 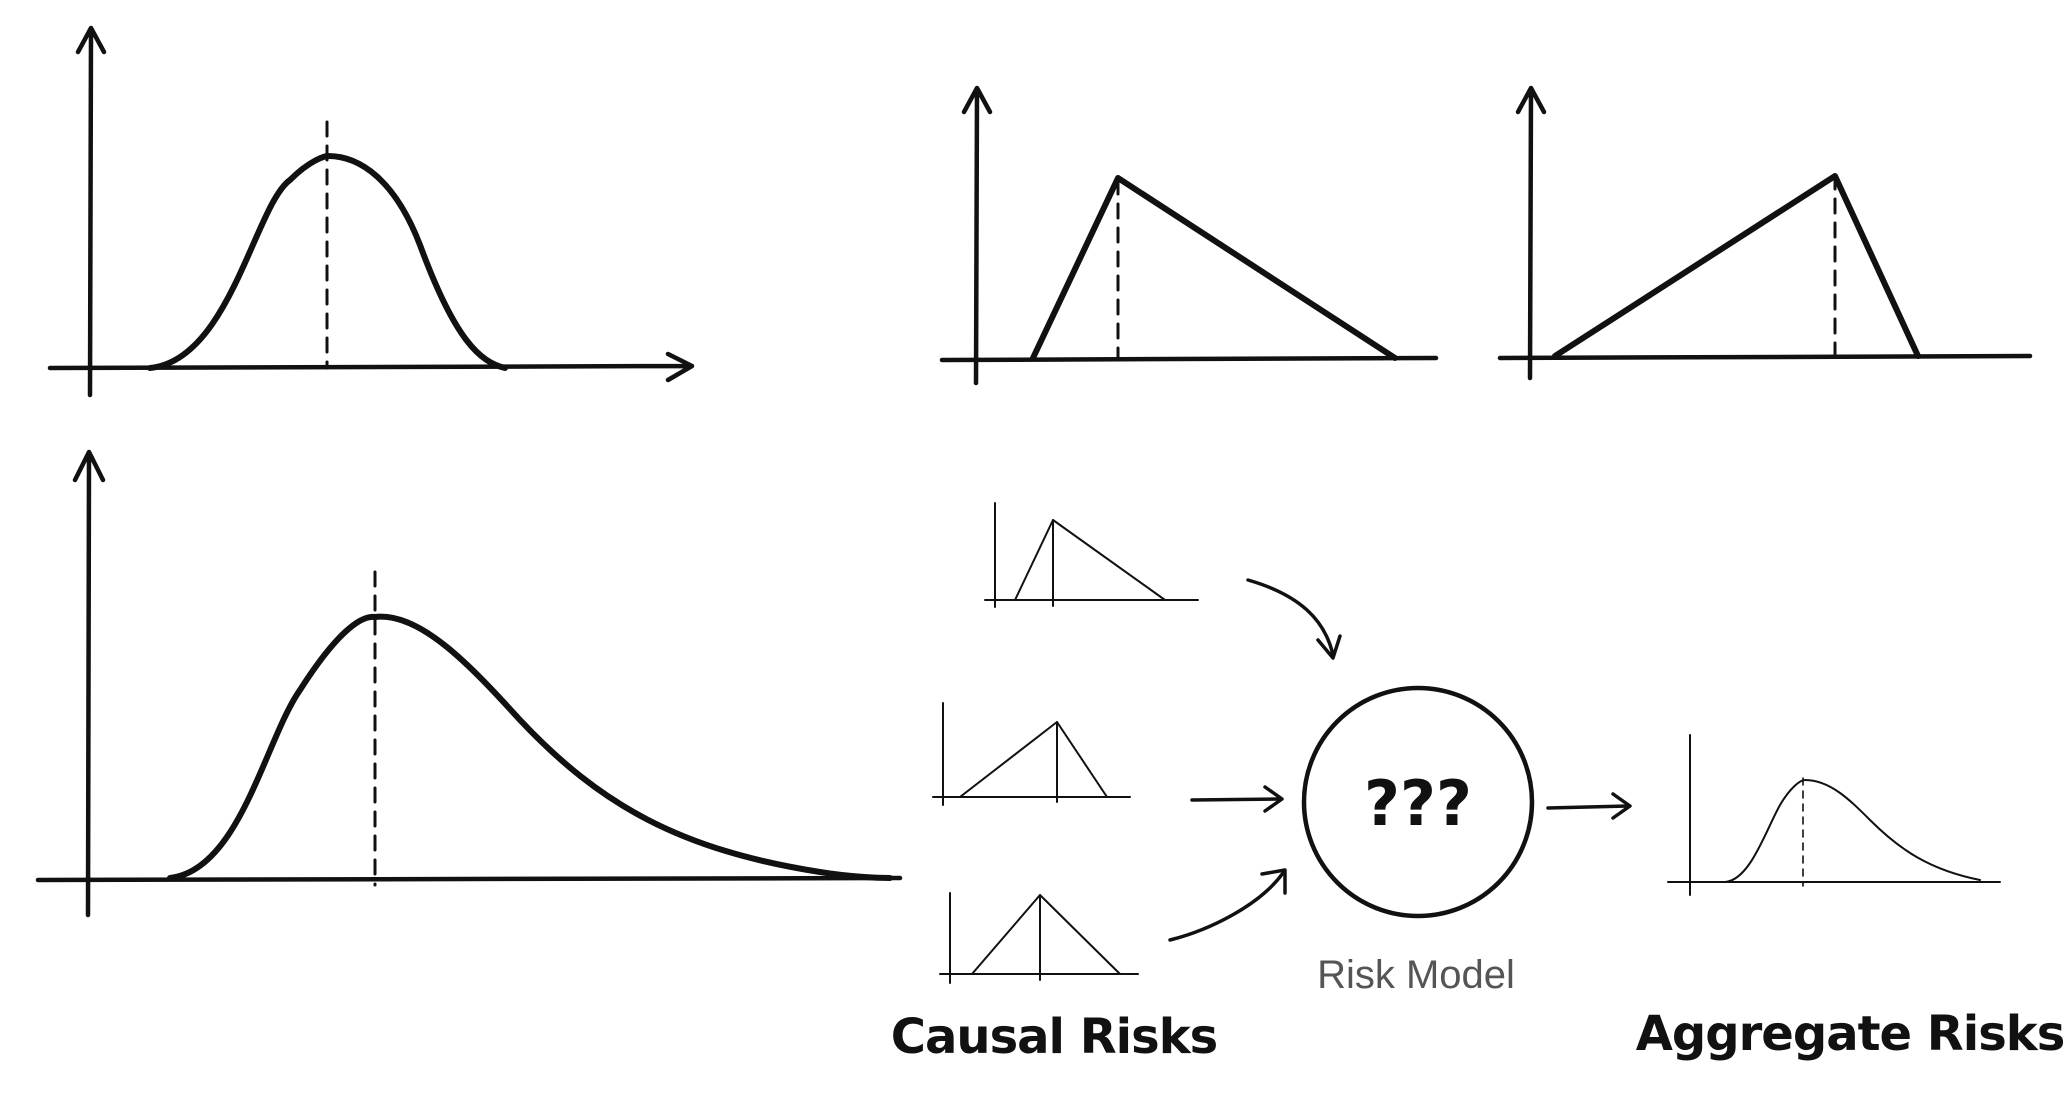 I want to click on risk-model-symbol: ???, so click(x=1418, y=803).